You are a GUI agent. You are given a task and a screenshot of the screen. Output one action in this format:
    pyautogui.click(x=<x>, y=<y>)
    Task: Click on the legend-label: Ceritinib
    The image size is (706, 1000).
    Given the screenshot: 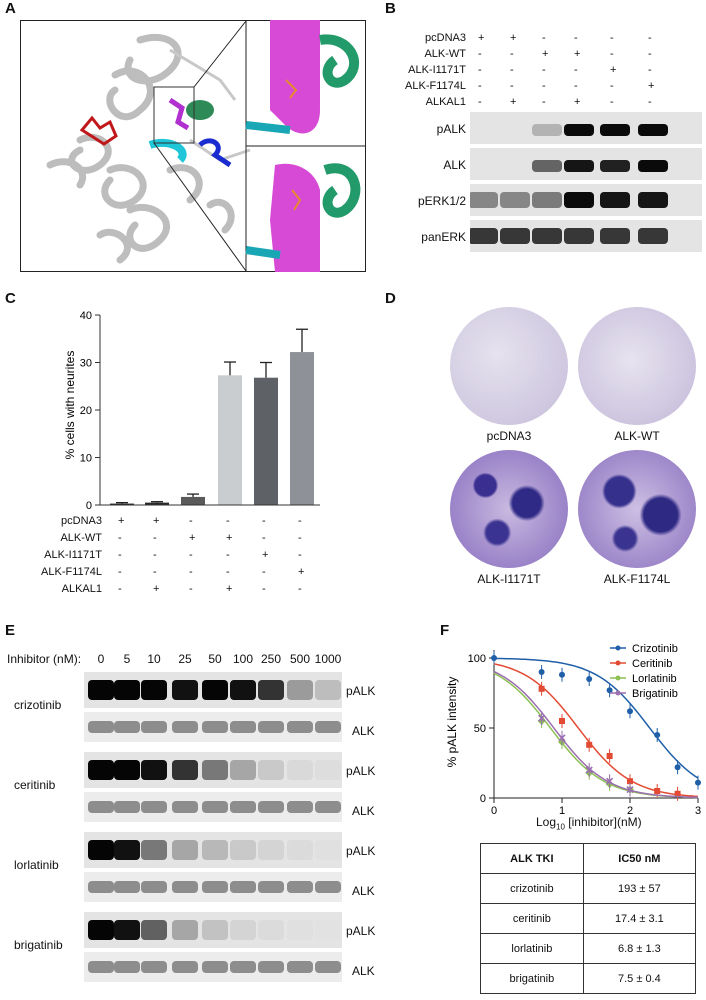 What is the action you would take?
    pyautogui.click(x=652, y=664)
    